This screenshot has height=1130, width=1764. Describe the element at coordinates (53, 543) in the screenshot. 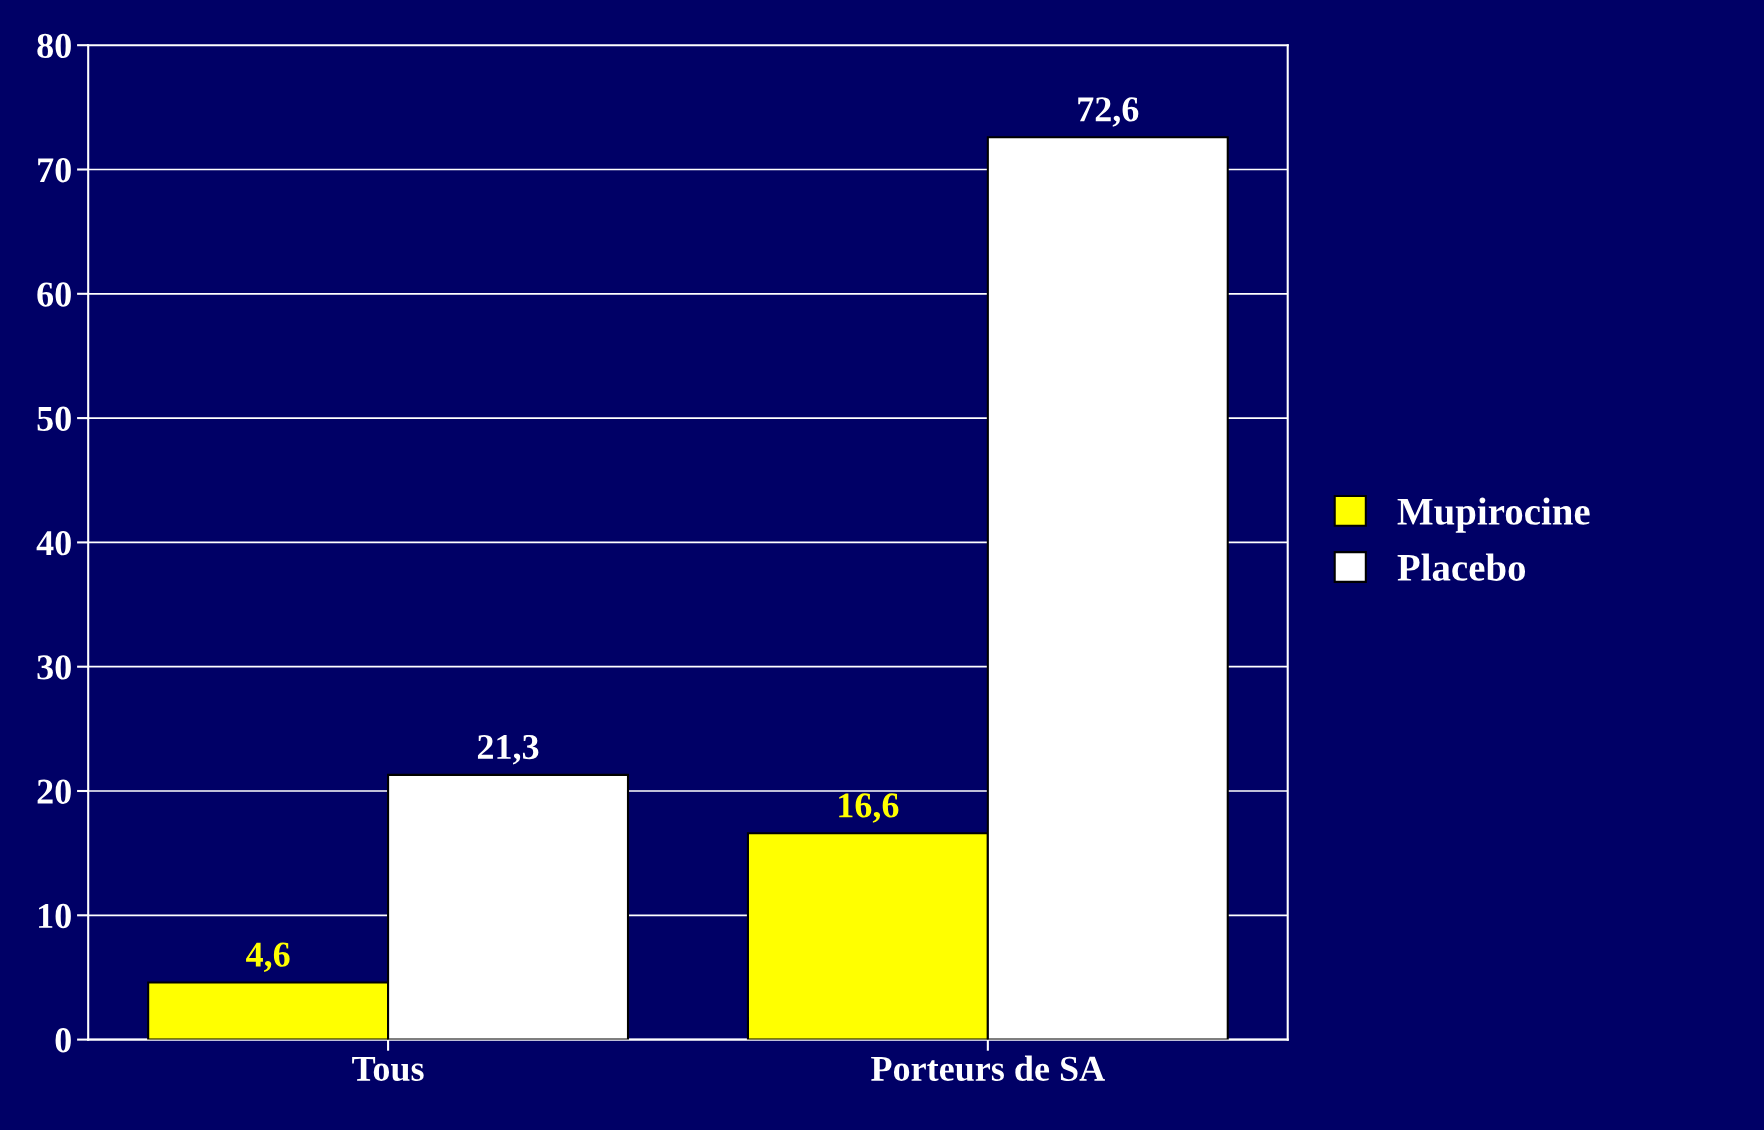

I see `y-tick-label: 40` at that location.